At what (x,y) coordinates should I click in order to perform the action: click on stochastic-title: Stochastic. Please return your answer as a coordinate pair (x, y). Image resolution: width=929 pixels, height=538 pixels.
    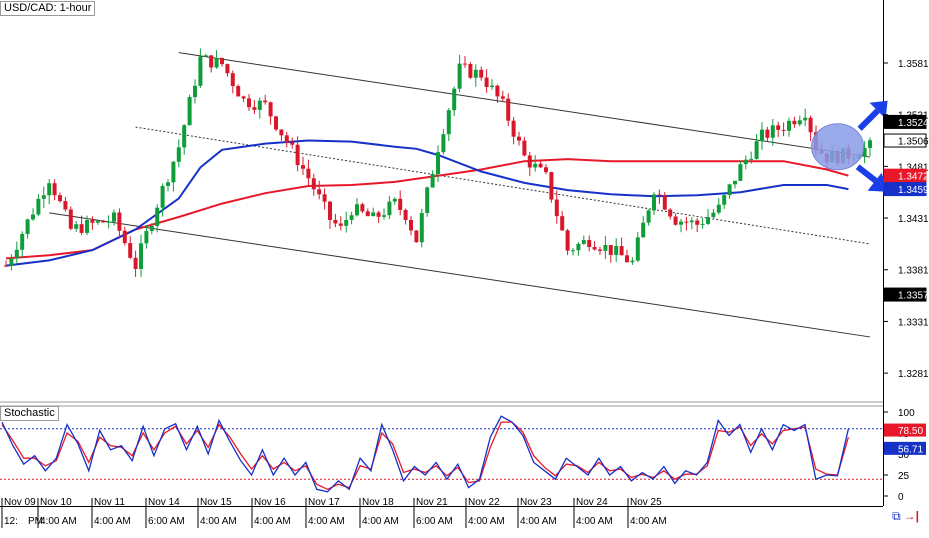
    Looking at the image, I should click on (29, 413).